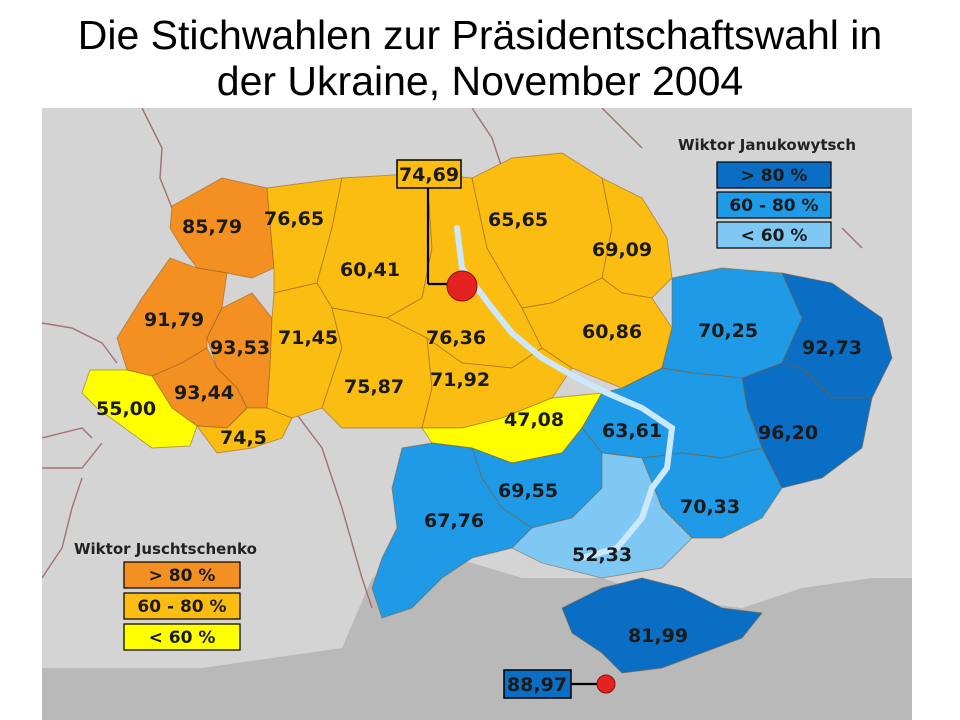  What do you see at coordinates (429, 175) in the screenshot?
I see `callout-kyiv-value: 74,69` at bounding box center [429, 175].